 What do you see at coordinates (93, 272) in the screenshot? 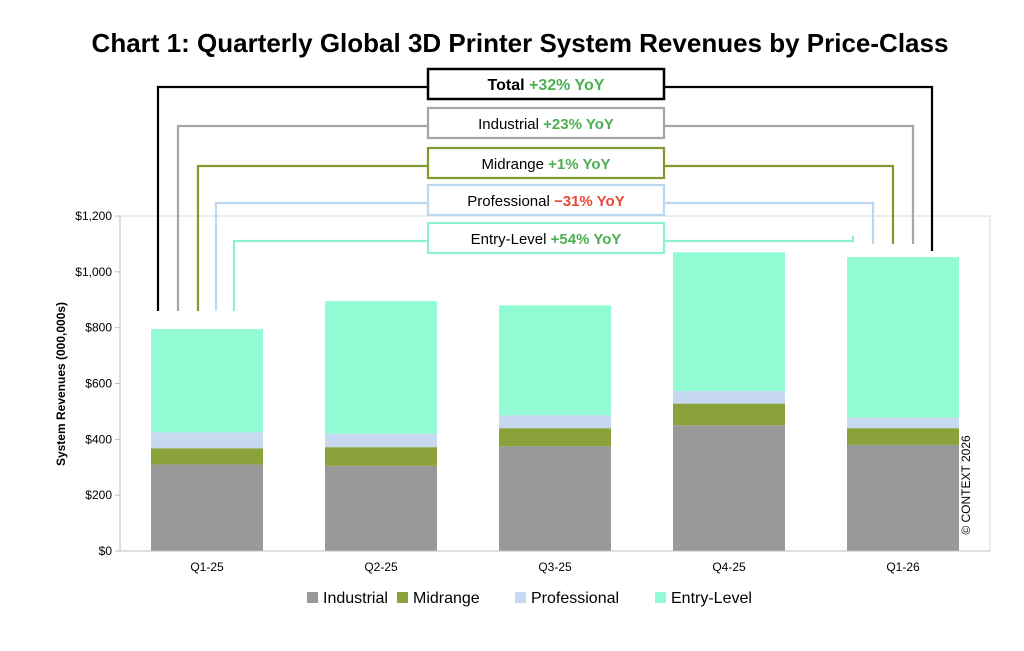
I see `y-tick-label: $1,000` at bounding box center [93, 272].